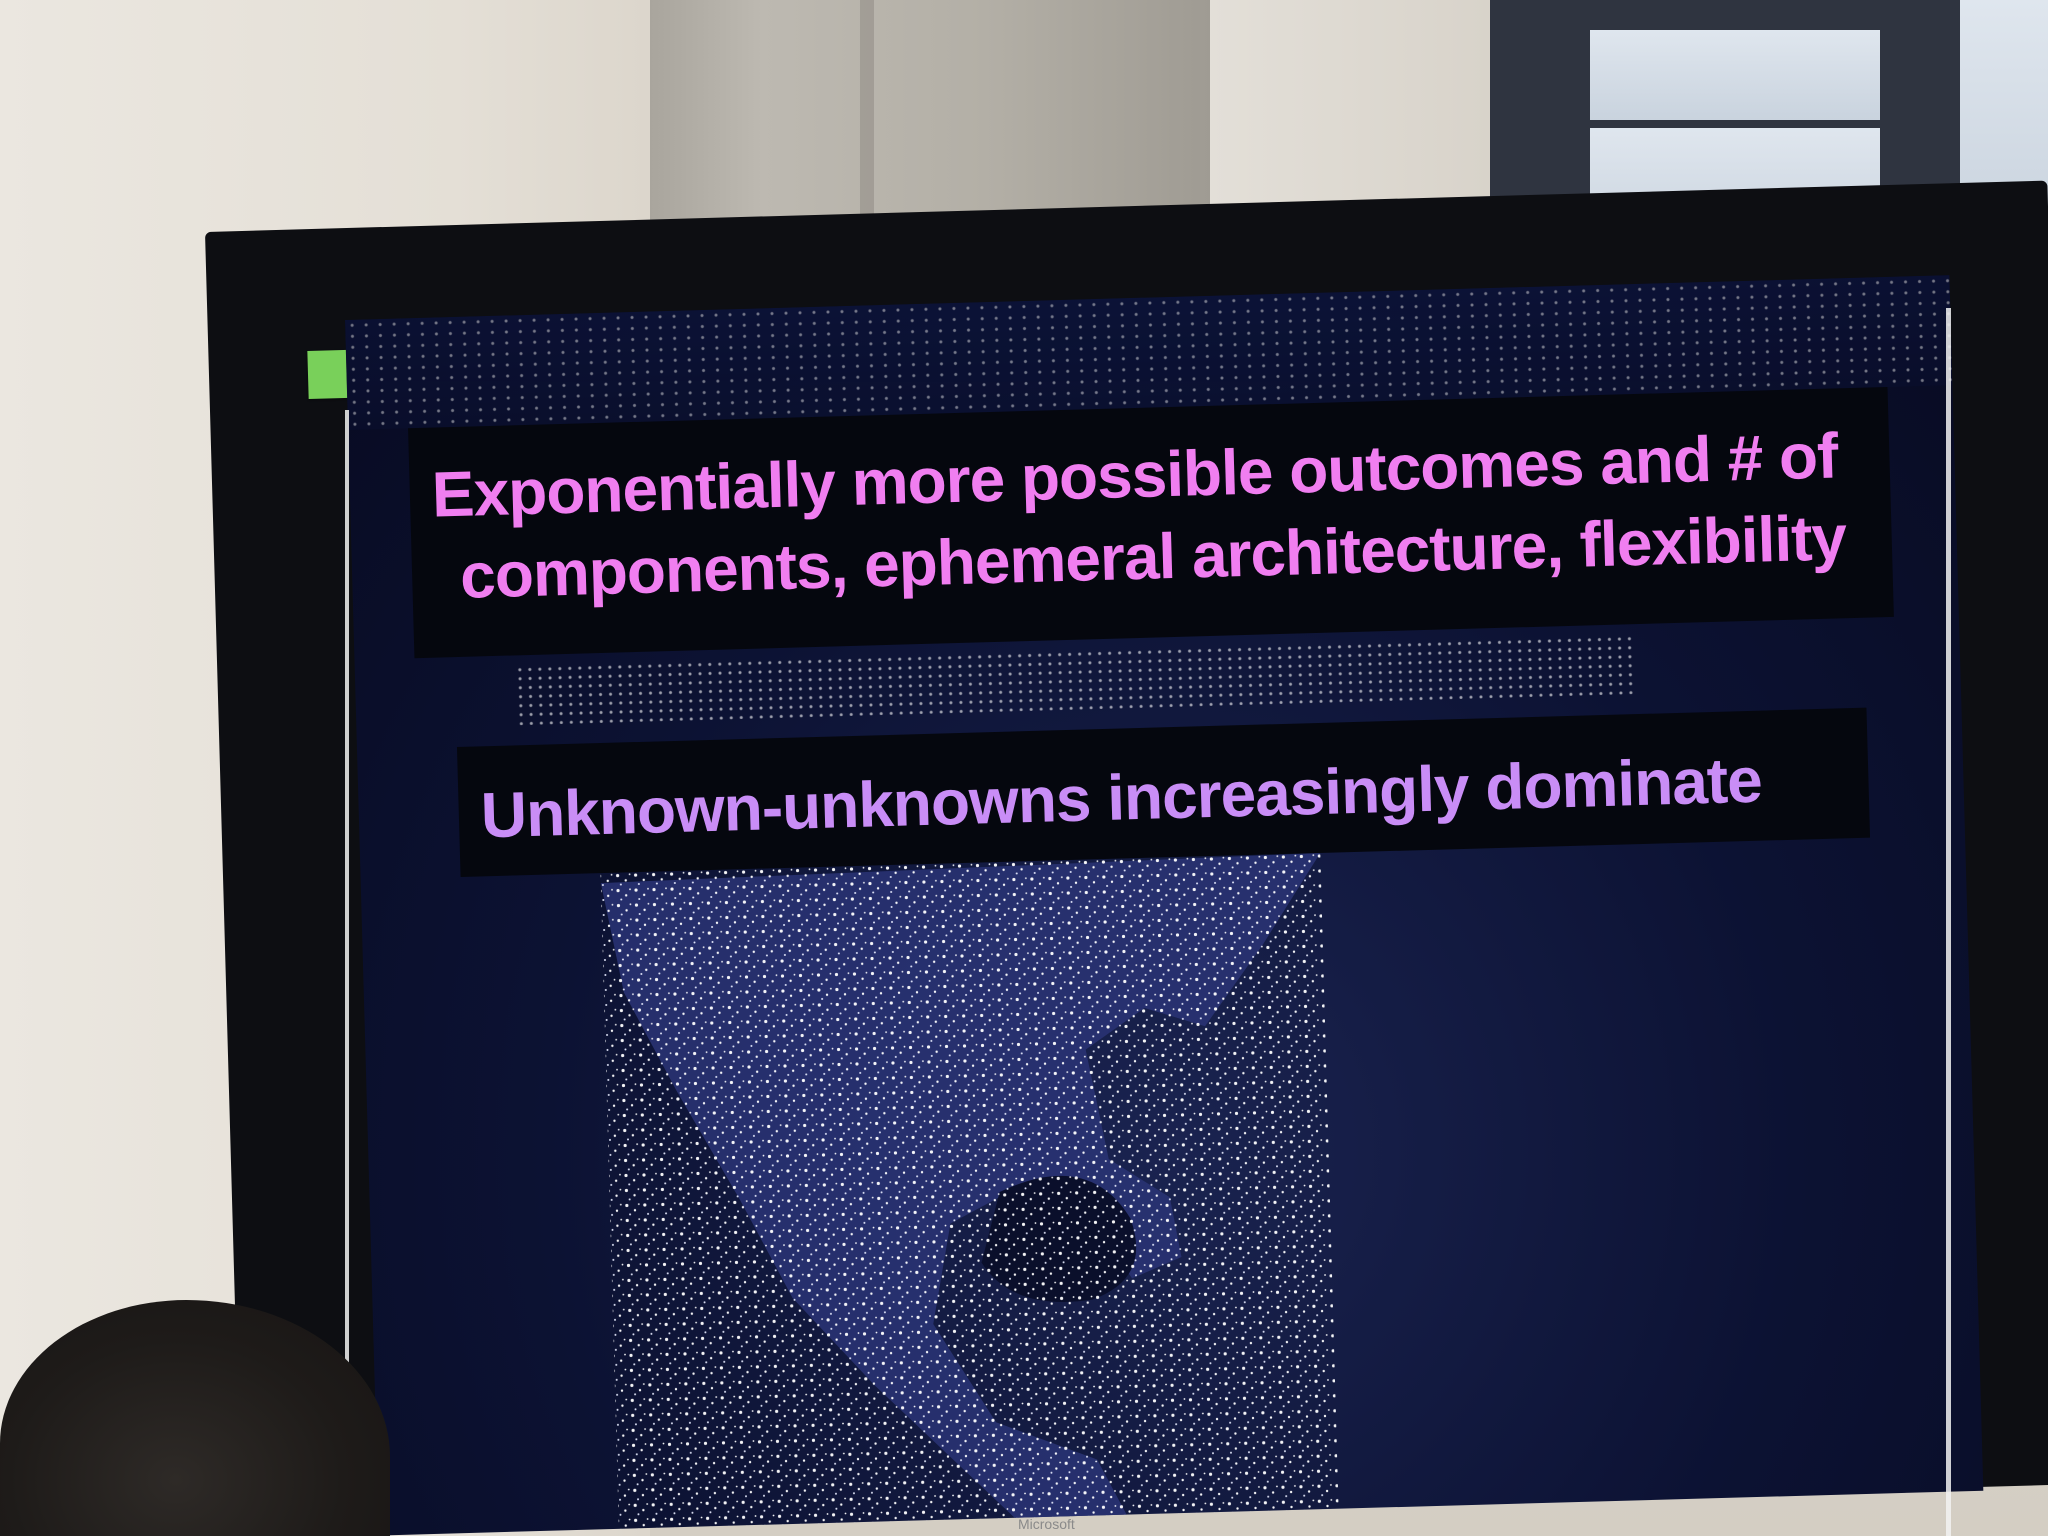 This screenshot has width=2048, height=1536. I want to click on monitor-brand: Microsoft, so click(1046, 1524).